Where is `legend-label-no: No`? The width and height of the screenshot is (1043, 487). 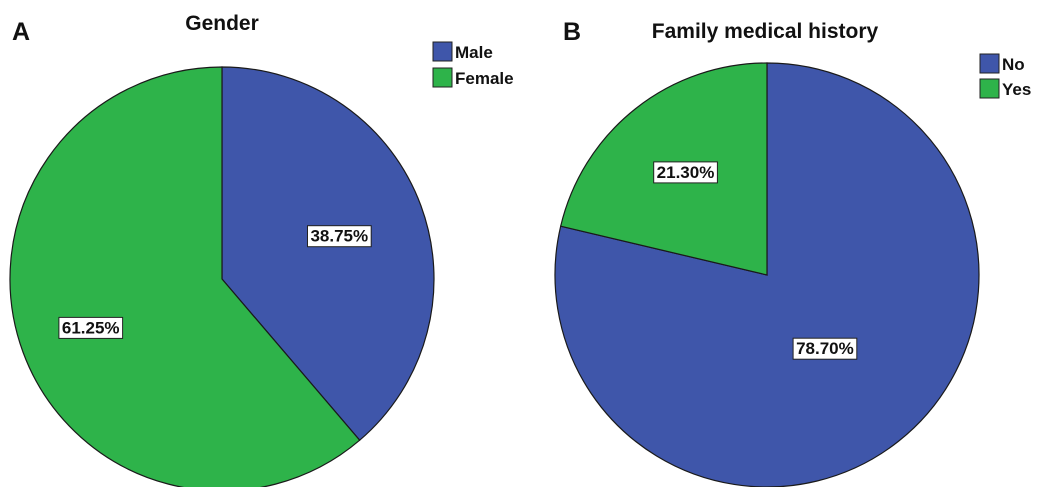
legend-label-no: No is located at coordinates (1013, 64).